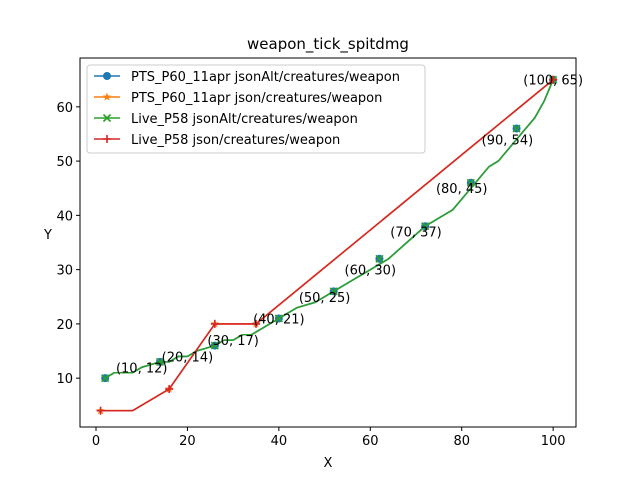 The height and width of the screenshot is (480, 640). I want to click on x-tick-label: 40, so click(279, 441).